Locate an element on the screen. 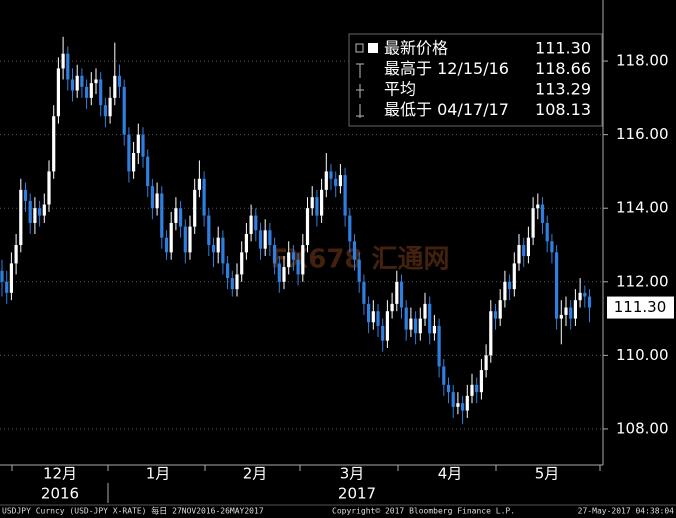 The width and height of the screenshot is (676, 518). legend-icons is located at coordinates (366, 80).